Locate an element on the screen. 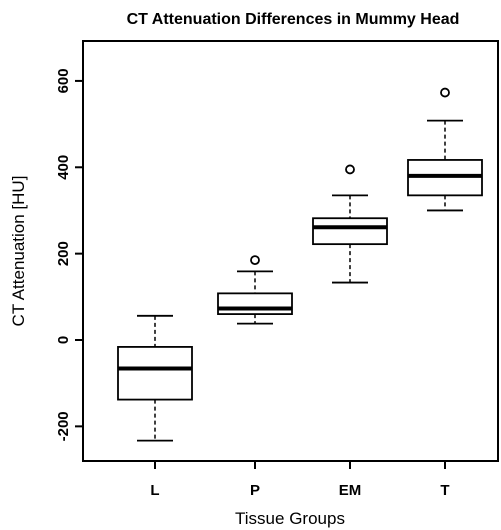  y-axis: -200 0 200 400 600 is located at coordinates (69, 254).